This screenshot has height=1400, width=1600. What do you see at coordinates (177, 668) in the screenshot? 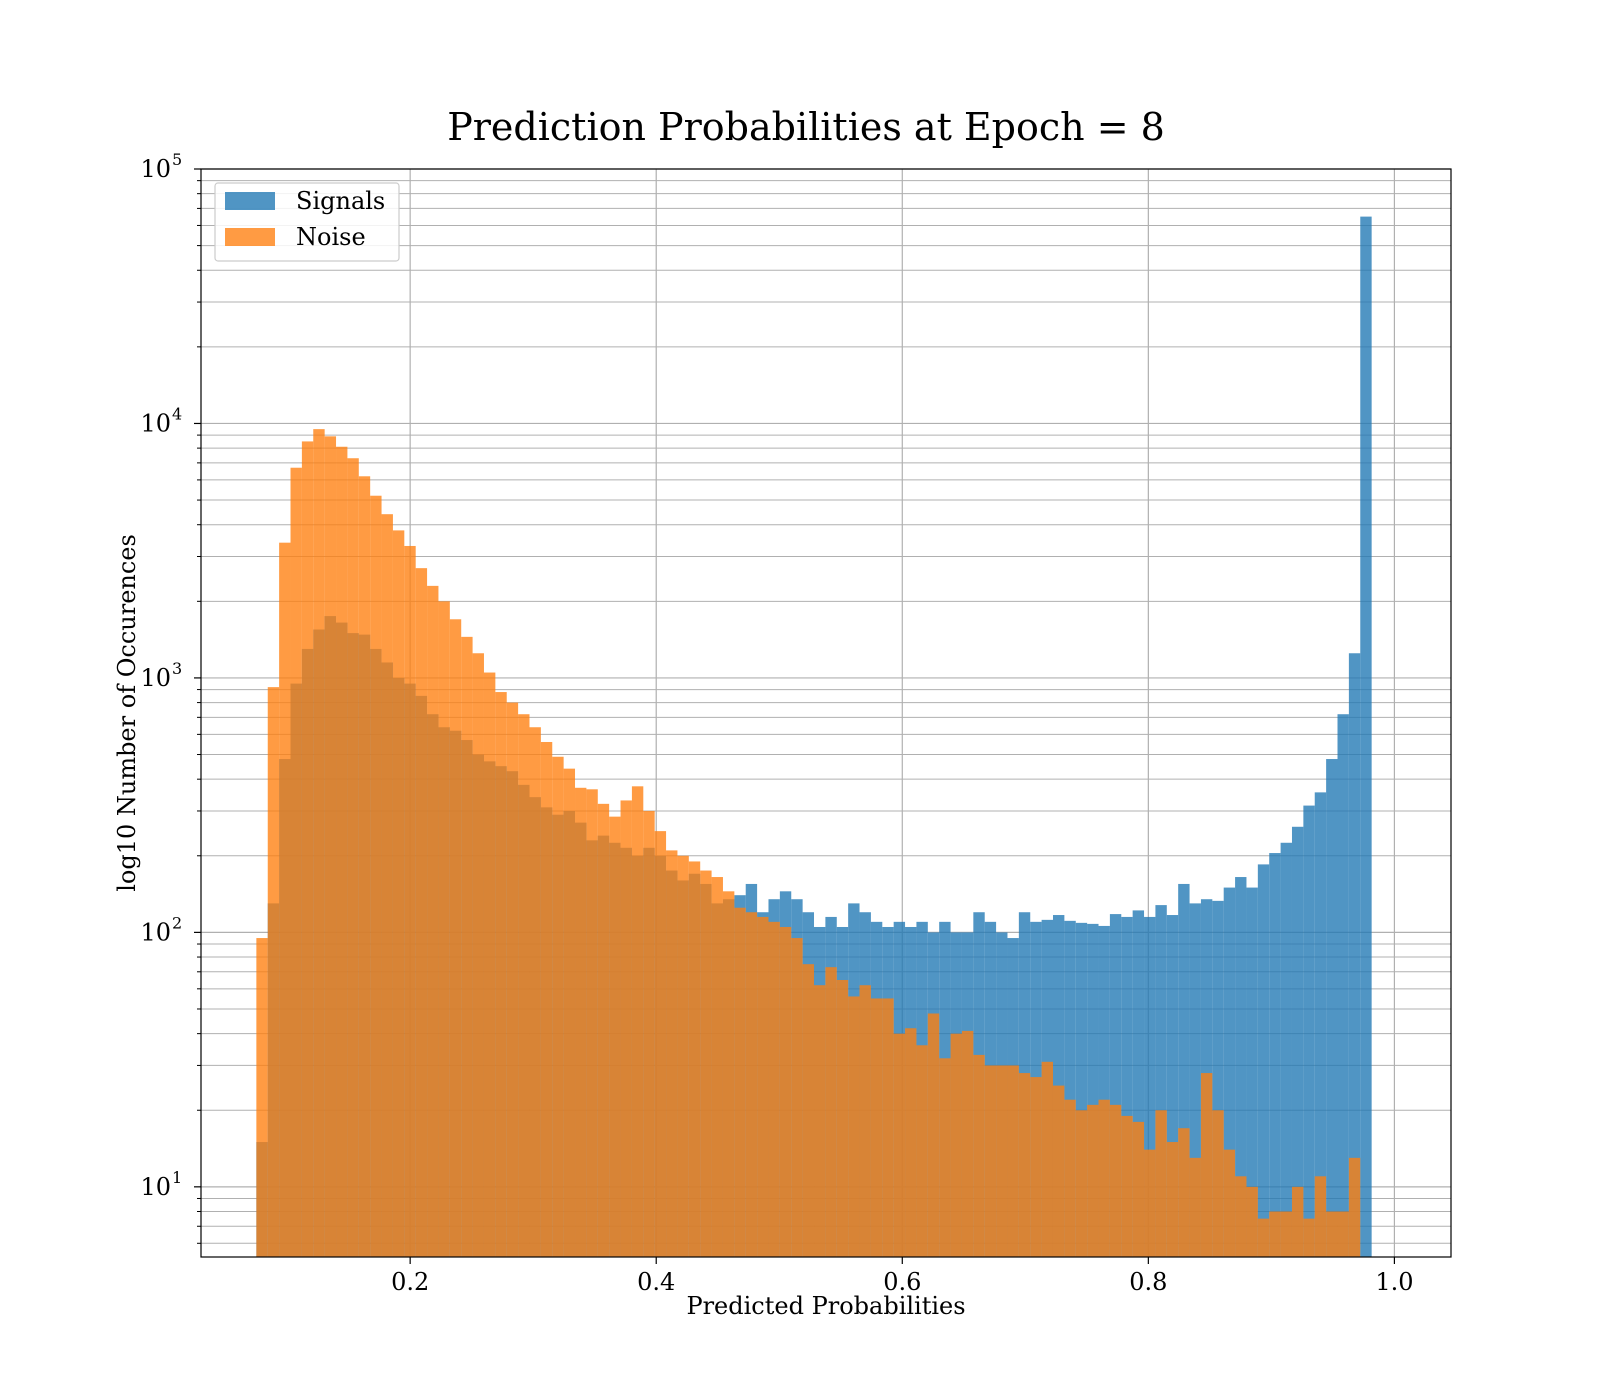
I see `y-tick-label-exponent: 3` at bounding box center [177, 668].